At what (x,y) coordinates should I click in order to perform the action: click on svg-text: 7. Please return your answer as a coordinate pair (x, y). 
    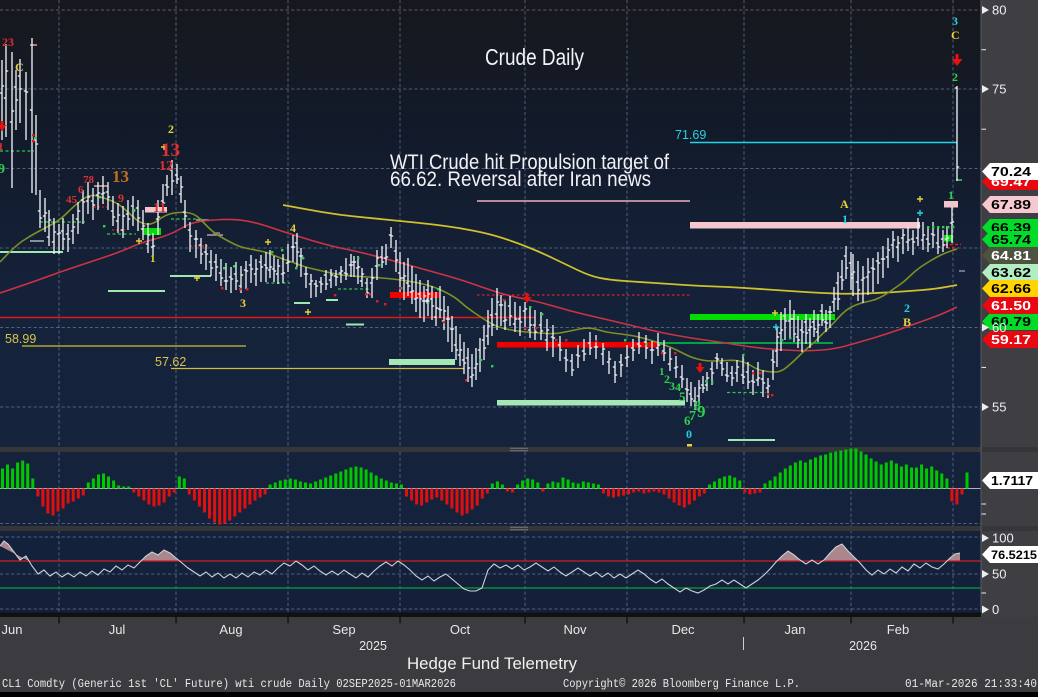
    Looking at the image, I should click on (692, 416).